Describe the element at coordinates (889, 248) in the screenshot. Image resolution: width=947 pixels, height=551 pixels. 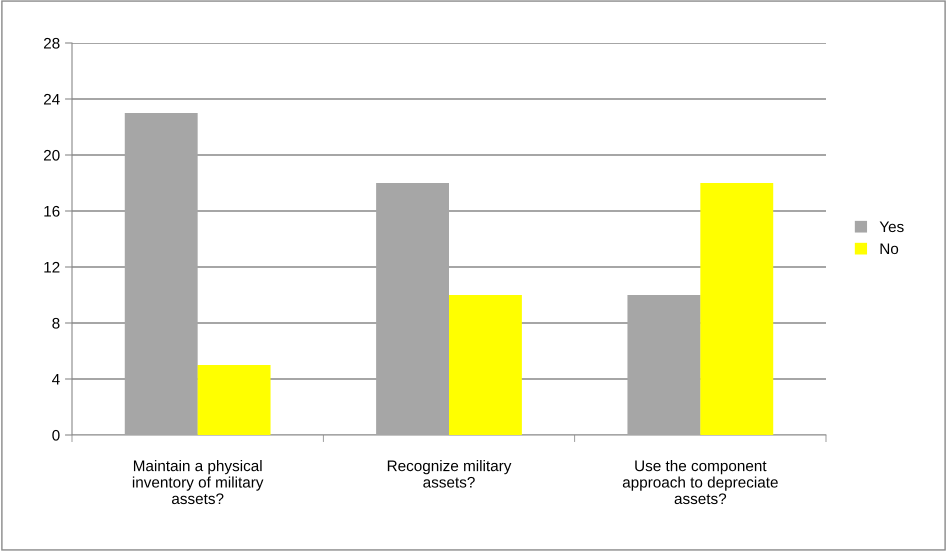
I see `legend-label: No` at that location.